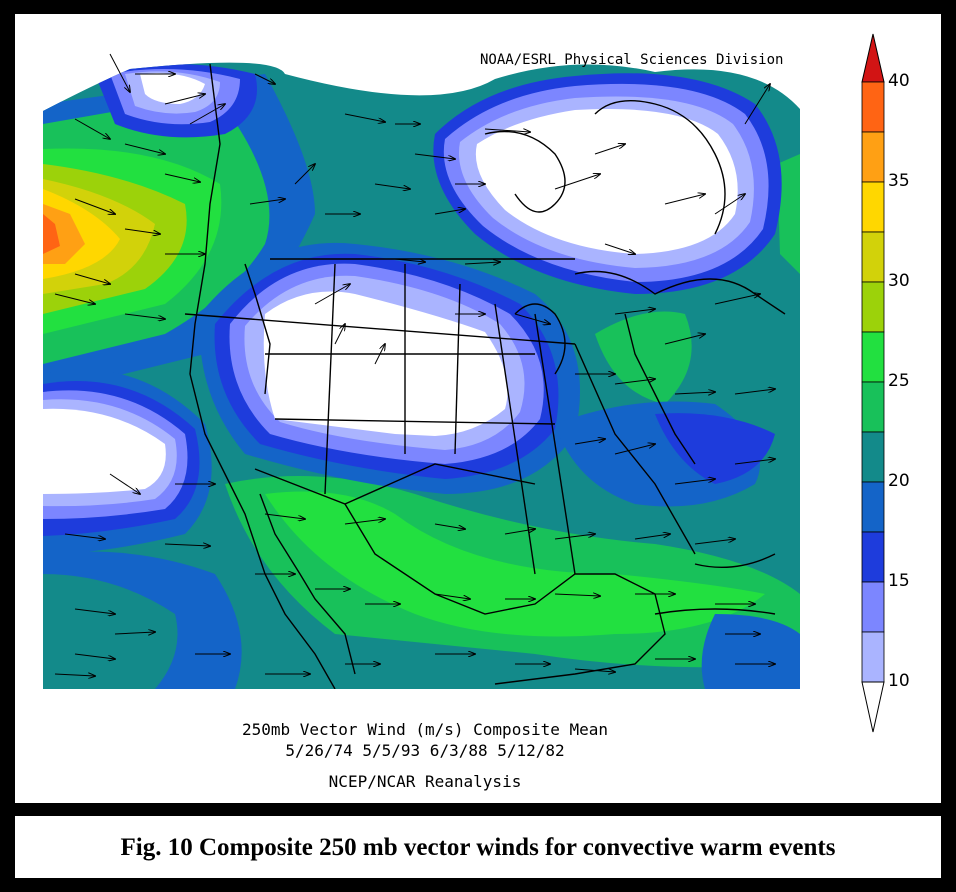 The width and height of the screenshot is (956, 892). Describe the element at coordinates (899, 481) in the screenshot. I see `colorbar-tick-label: 20` at that location.